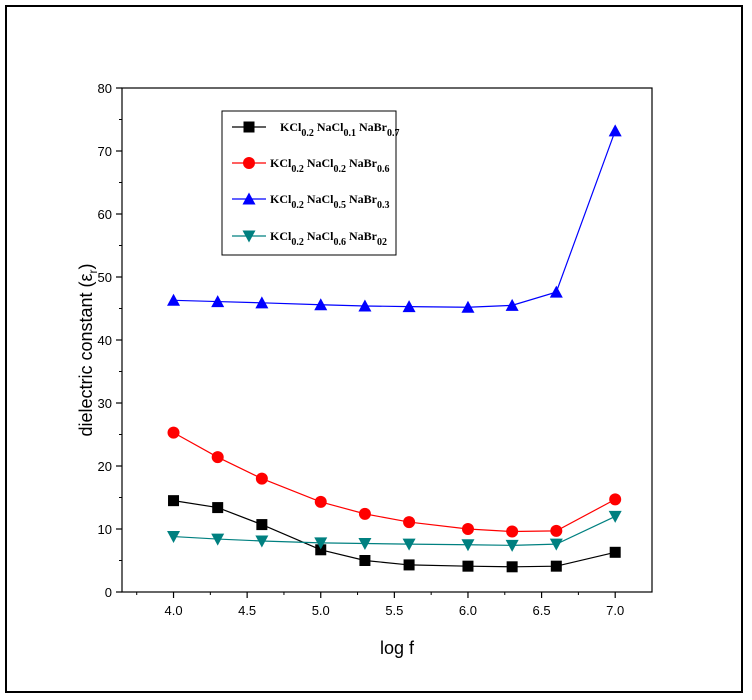 This screenshot has height=700, width=752. What do you see at coordinates (397, 648) in the screenshot?
I see `x-axis-title: log f` at bounding box center [397, 648].